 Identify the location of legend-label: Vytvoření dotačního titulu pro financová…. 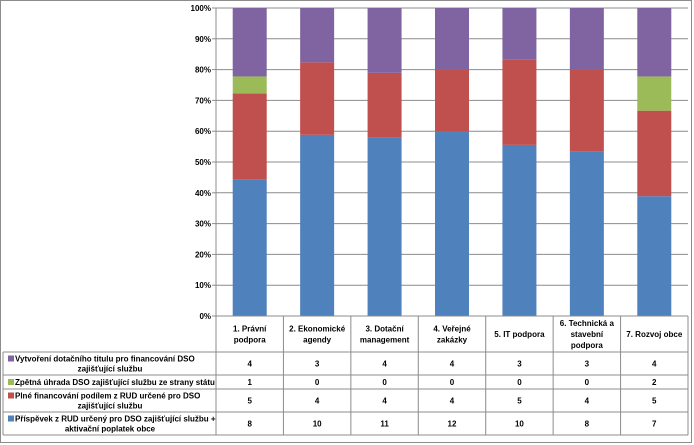
(105, 359).